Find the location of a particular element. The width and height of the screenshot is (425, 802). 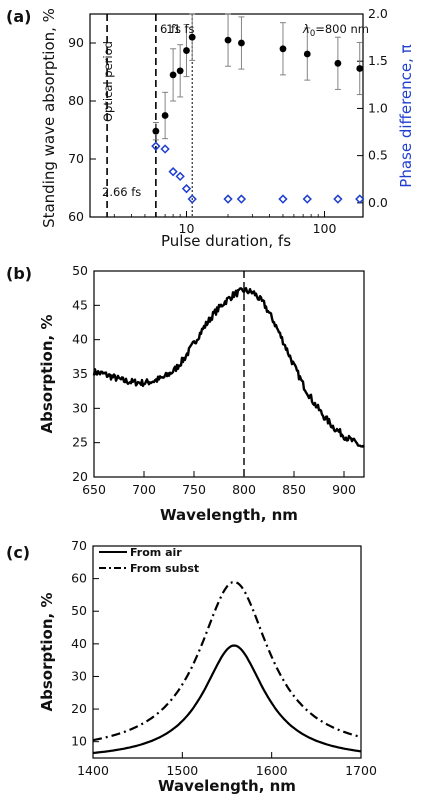

panel-c-series is located at coordinates (227, 667).